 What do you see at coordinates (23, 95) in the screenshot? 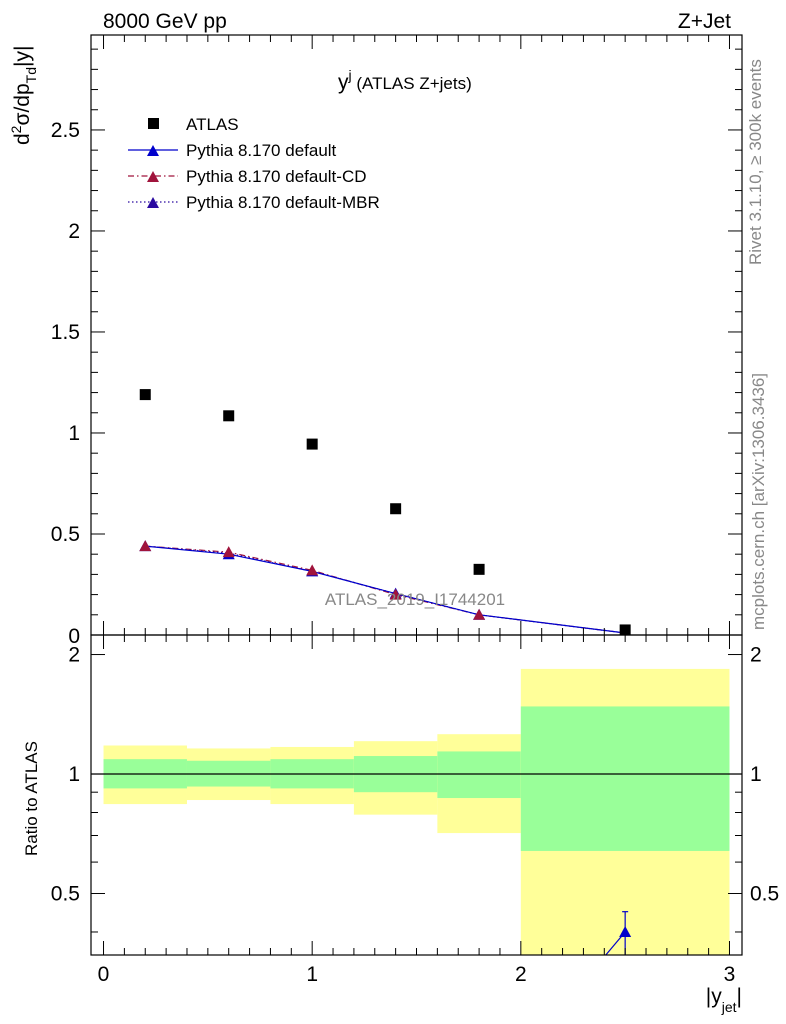
I see `y-axis-label-main: d2σ/dpTd|y|` at bounding box center [23, 95].